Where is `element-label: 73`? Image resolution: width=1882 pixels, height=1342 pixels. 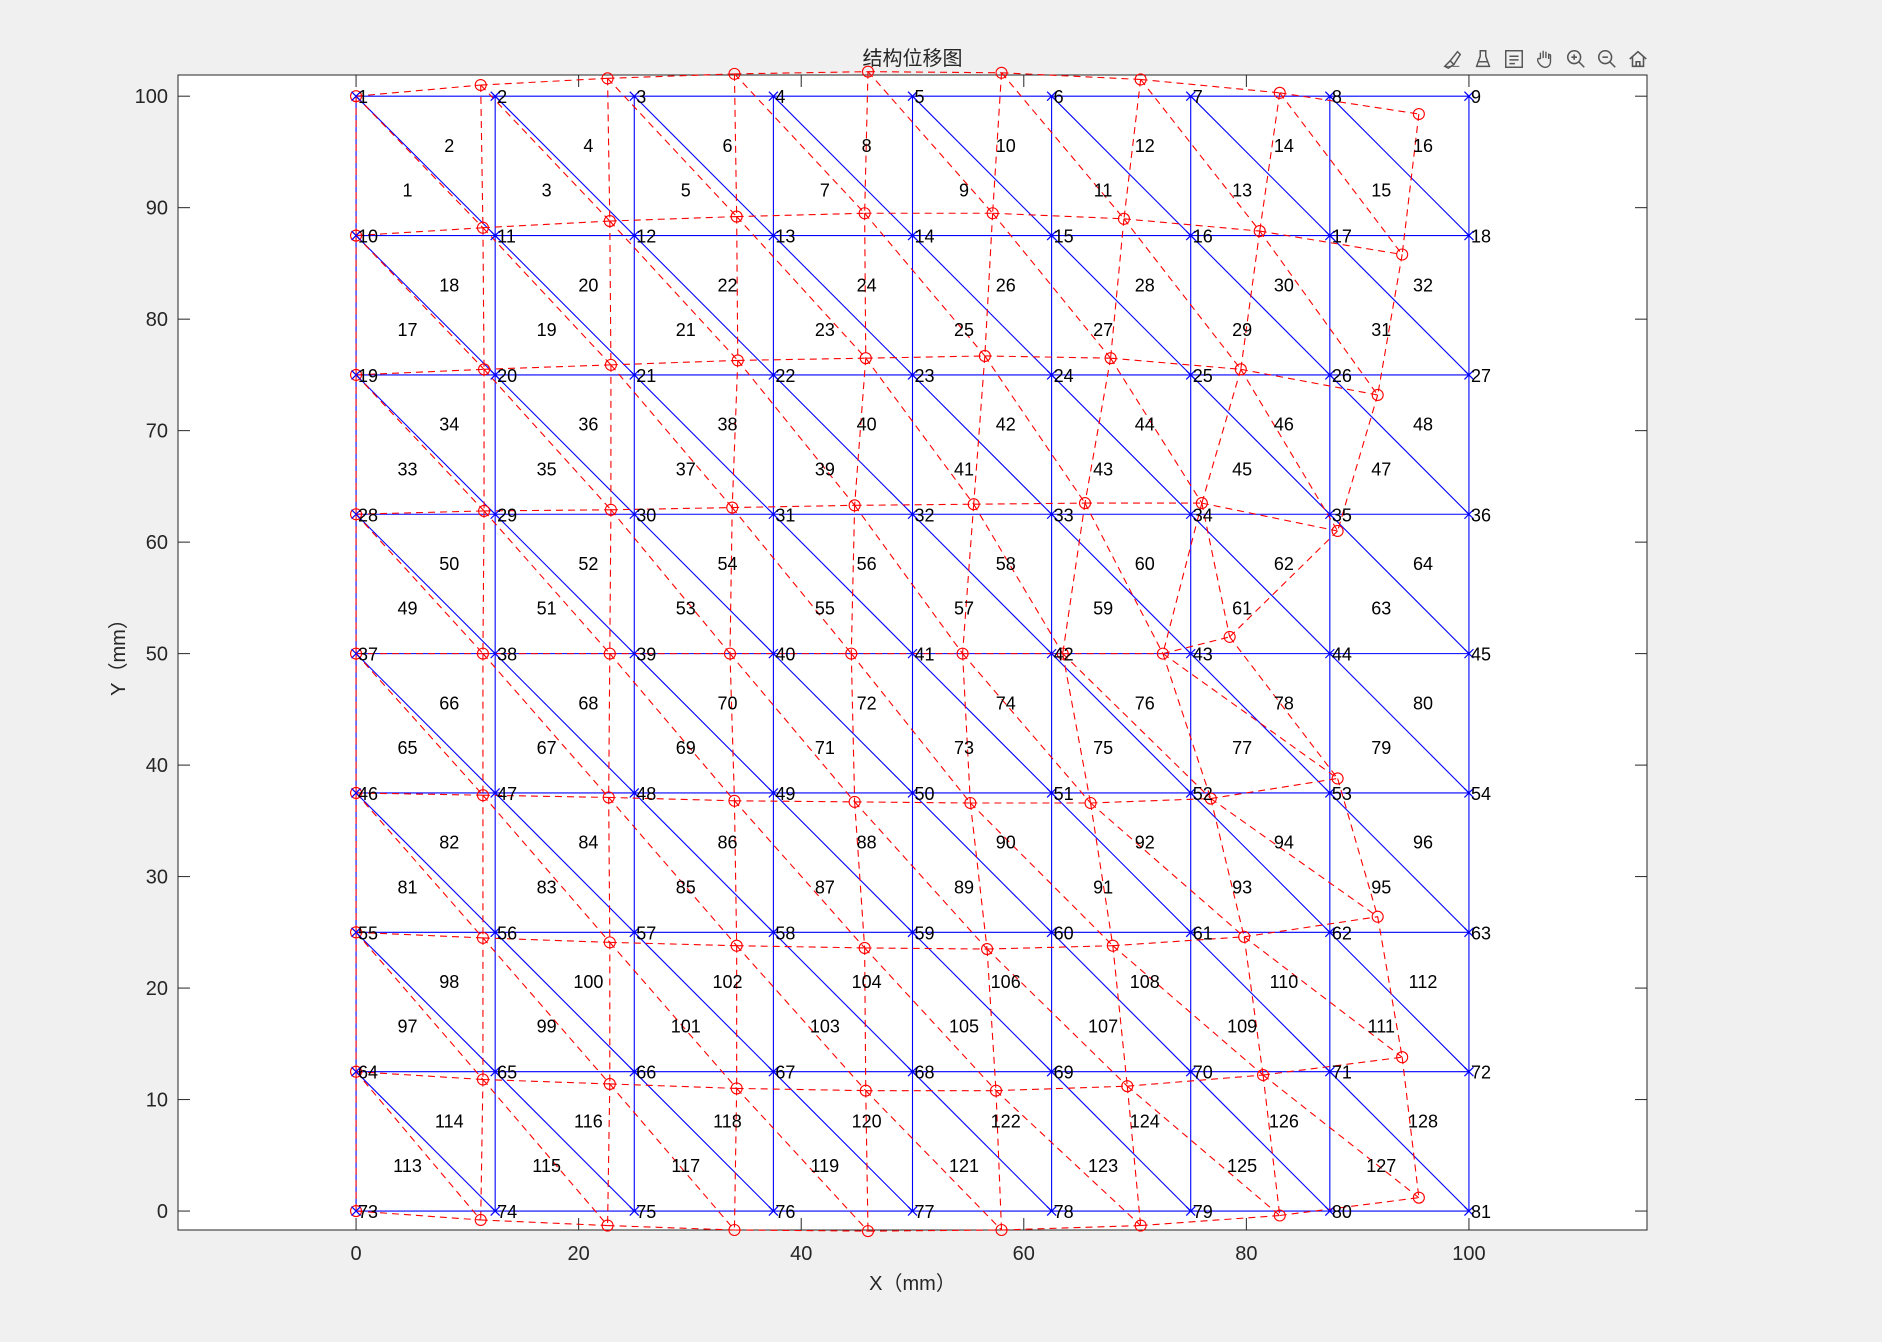 element-label: 73 is located at coordinates (964, 748).